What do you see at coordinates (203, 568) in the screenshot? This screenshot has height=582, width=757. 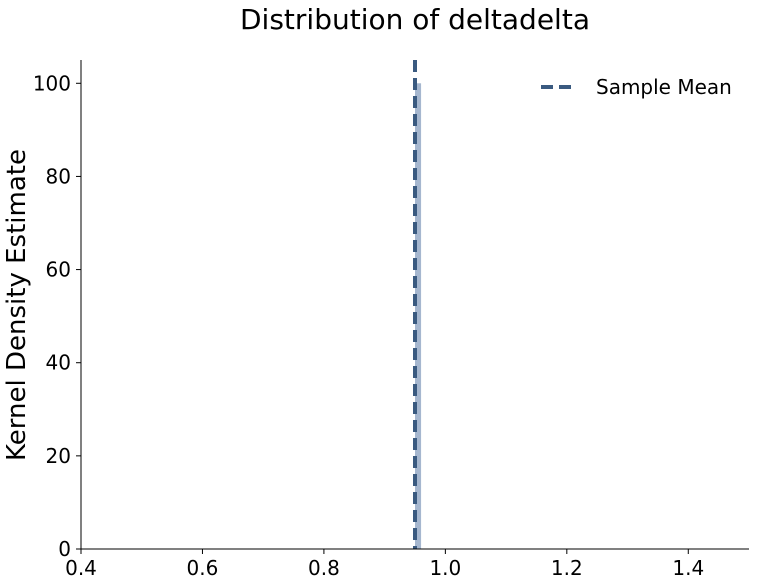 I see `x-tick-label: 0.6` at bounding box center [203, 568].